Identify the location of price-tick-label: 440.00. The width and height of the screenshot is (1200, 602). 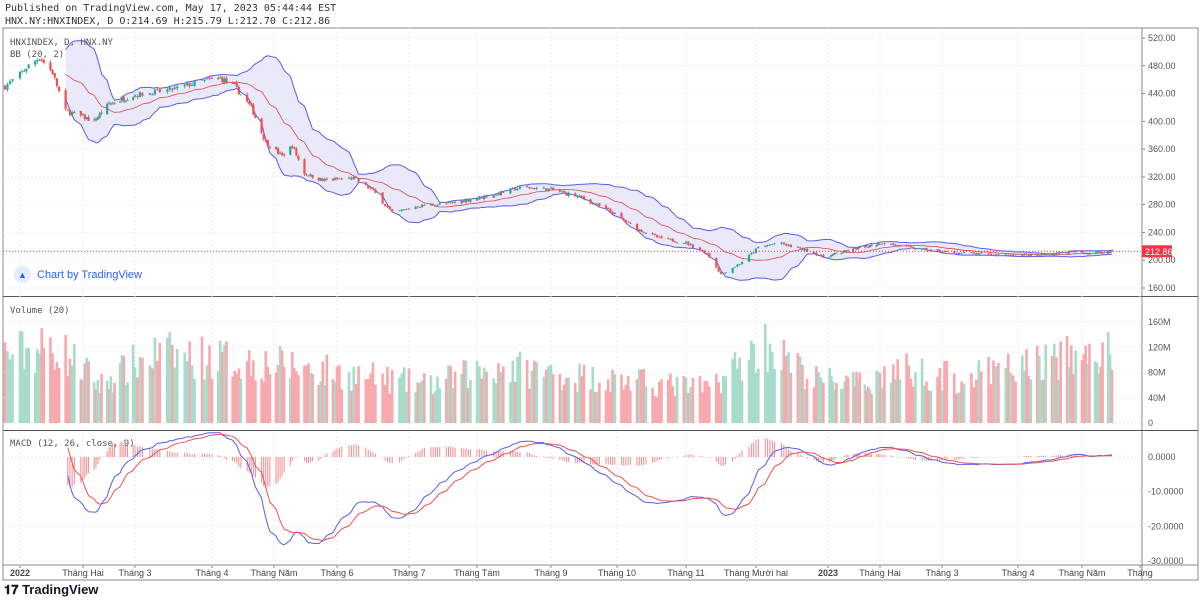
(1162, 94).